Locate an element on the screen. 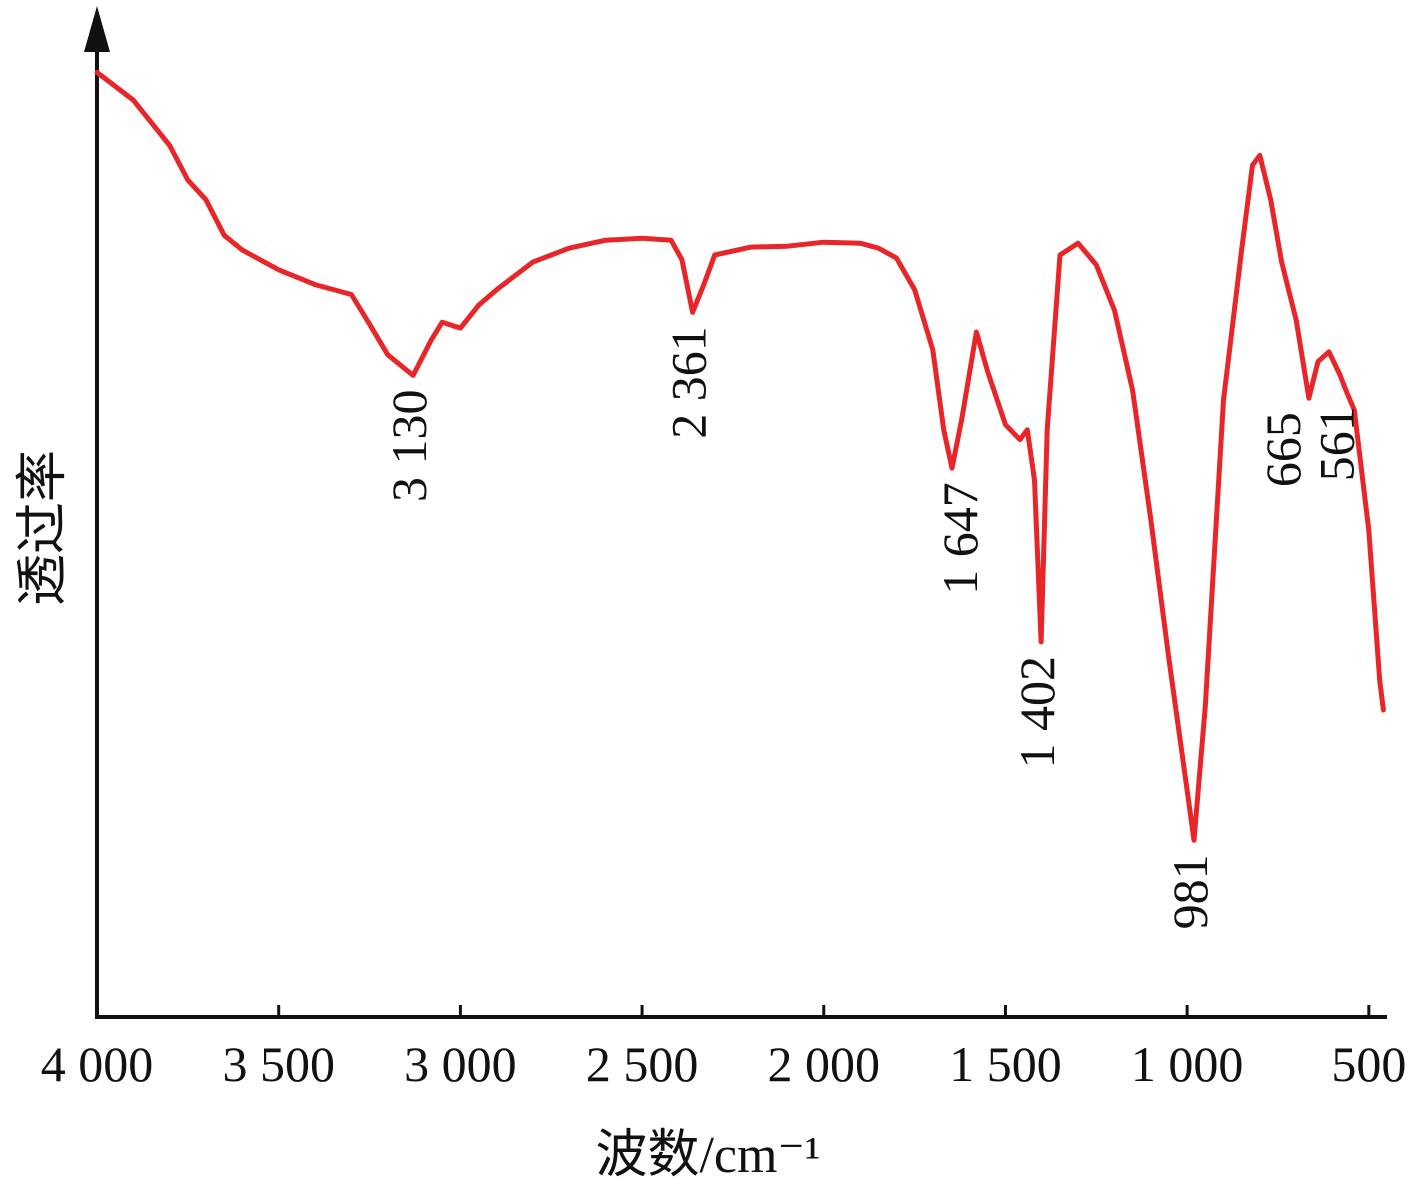 This screenshot has width=1417, height=1186. x-tick-label: 3 500 is located at coordinates (278, 1064).